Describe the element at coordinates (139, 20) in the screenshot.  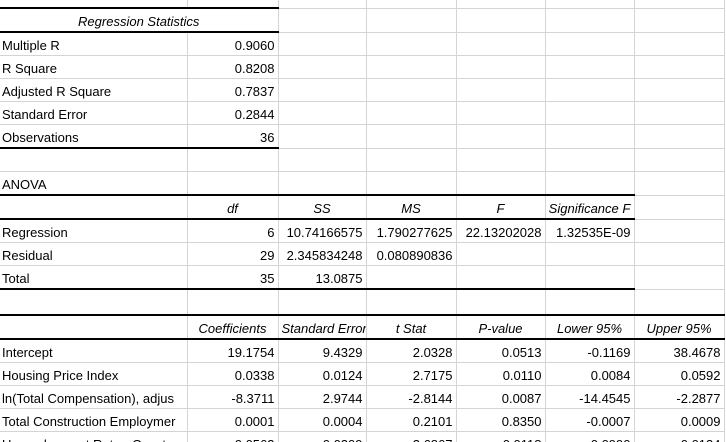
I see `regression-statistics-title: Regression Statistics` at that location.